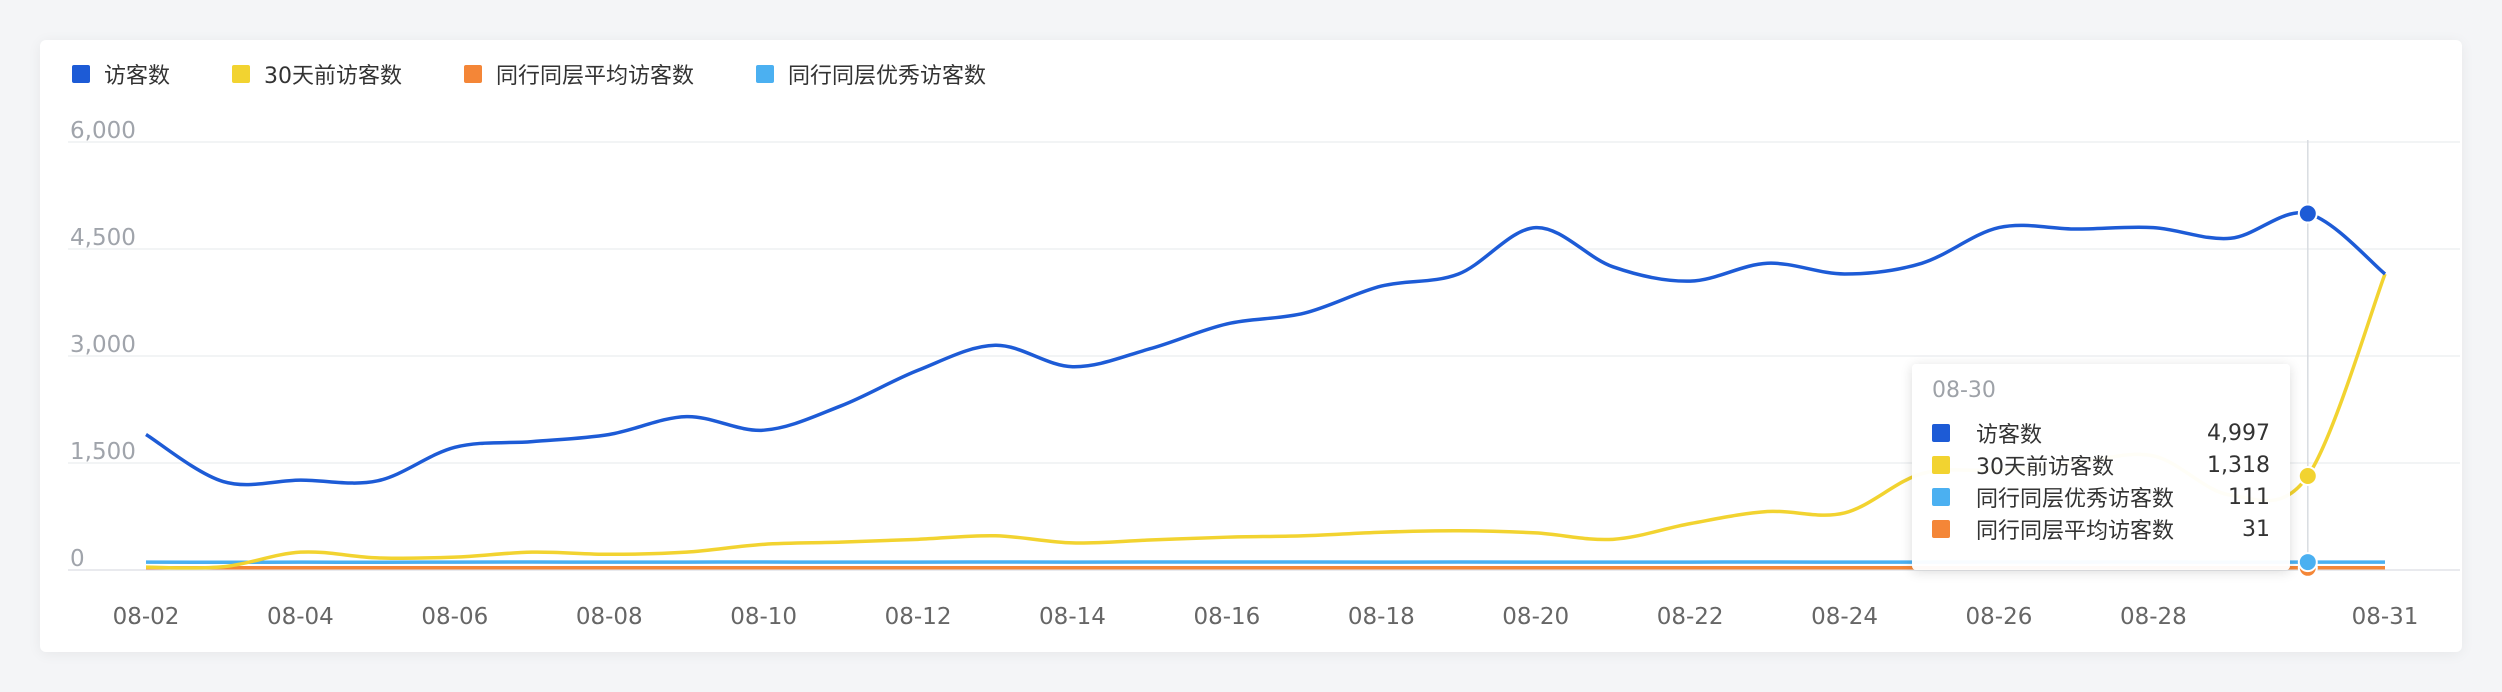 This screenshot has width=2502, height=692. I want to click on tooltip-row: 同行同层平均访客数 31, so click(2101, 529).